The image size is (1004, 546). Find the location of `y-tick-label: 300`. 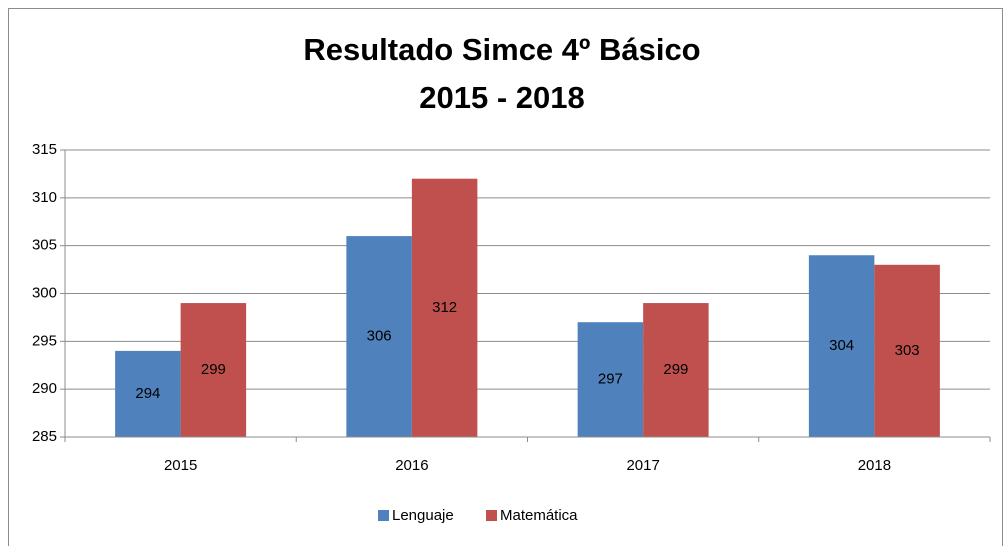

y-tick-label: 300 is located at coordinates (44, 292).